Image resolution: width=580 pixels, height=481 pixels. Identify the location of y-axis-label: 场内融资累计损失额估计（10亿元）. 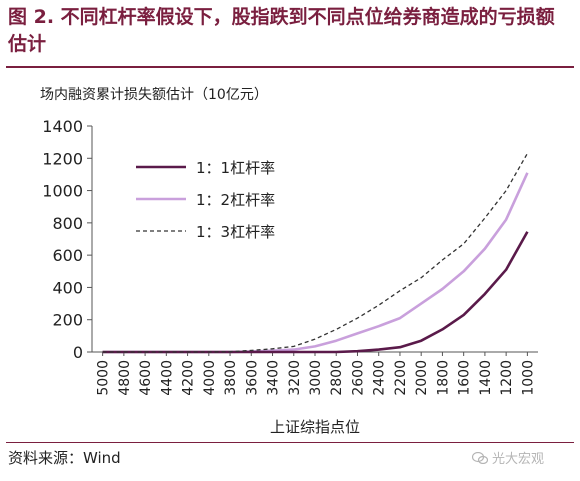
(154, 95).